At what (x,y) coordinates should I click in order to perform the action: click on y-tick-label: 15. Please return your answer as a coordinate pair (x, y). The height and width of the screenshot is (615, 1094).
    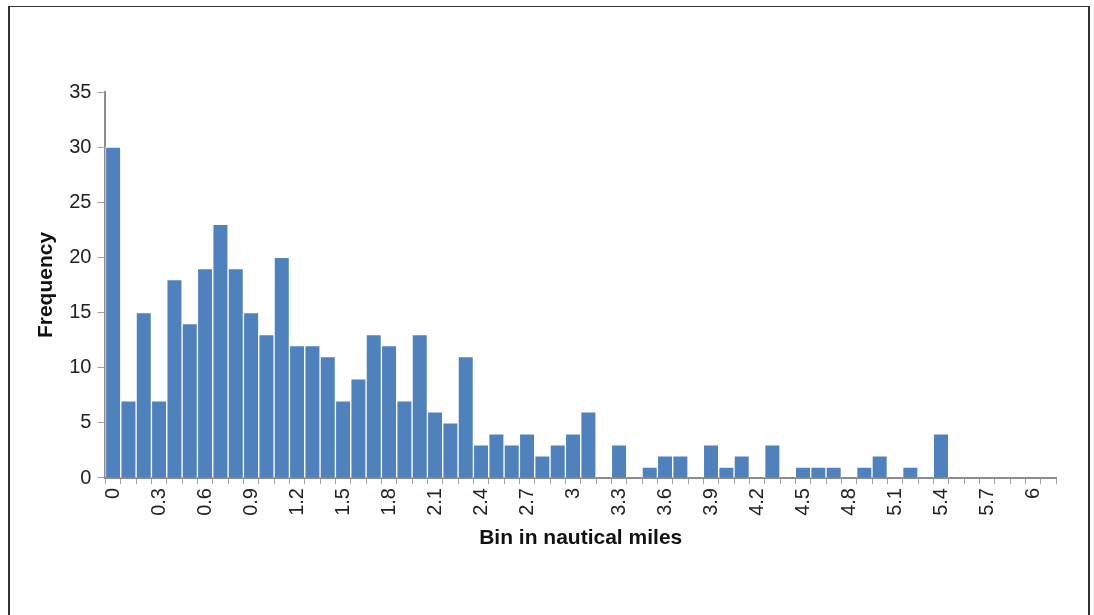
    Looking at the image, I should click on (80, 311).